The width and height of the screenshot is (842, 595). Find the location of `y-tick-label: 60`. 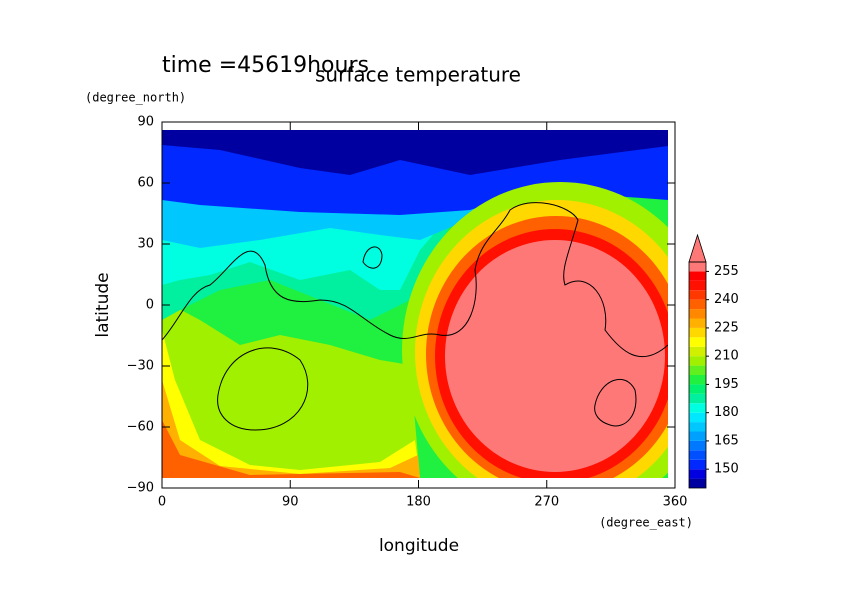

y-tick-label: 60 is located at coordinates (145, 183).